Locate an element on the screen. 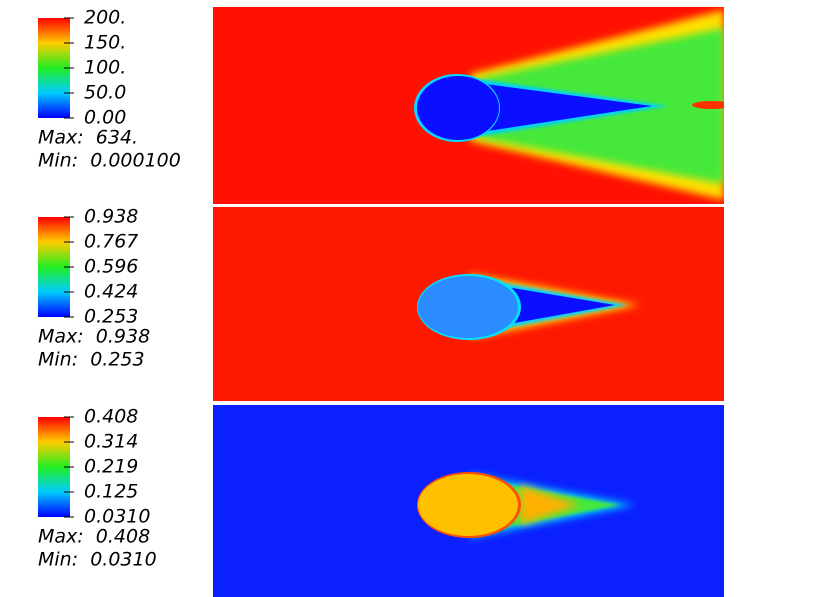  colorbar-label: 0.0310 is located at coordinates (117, 517).